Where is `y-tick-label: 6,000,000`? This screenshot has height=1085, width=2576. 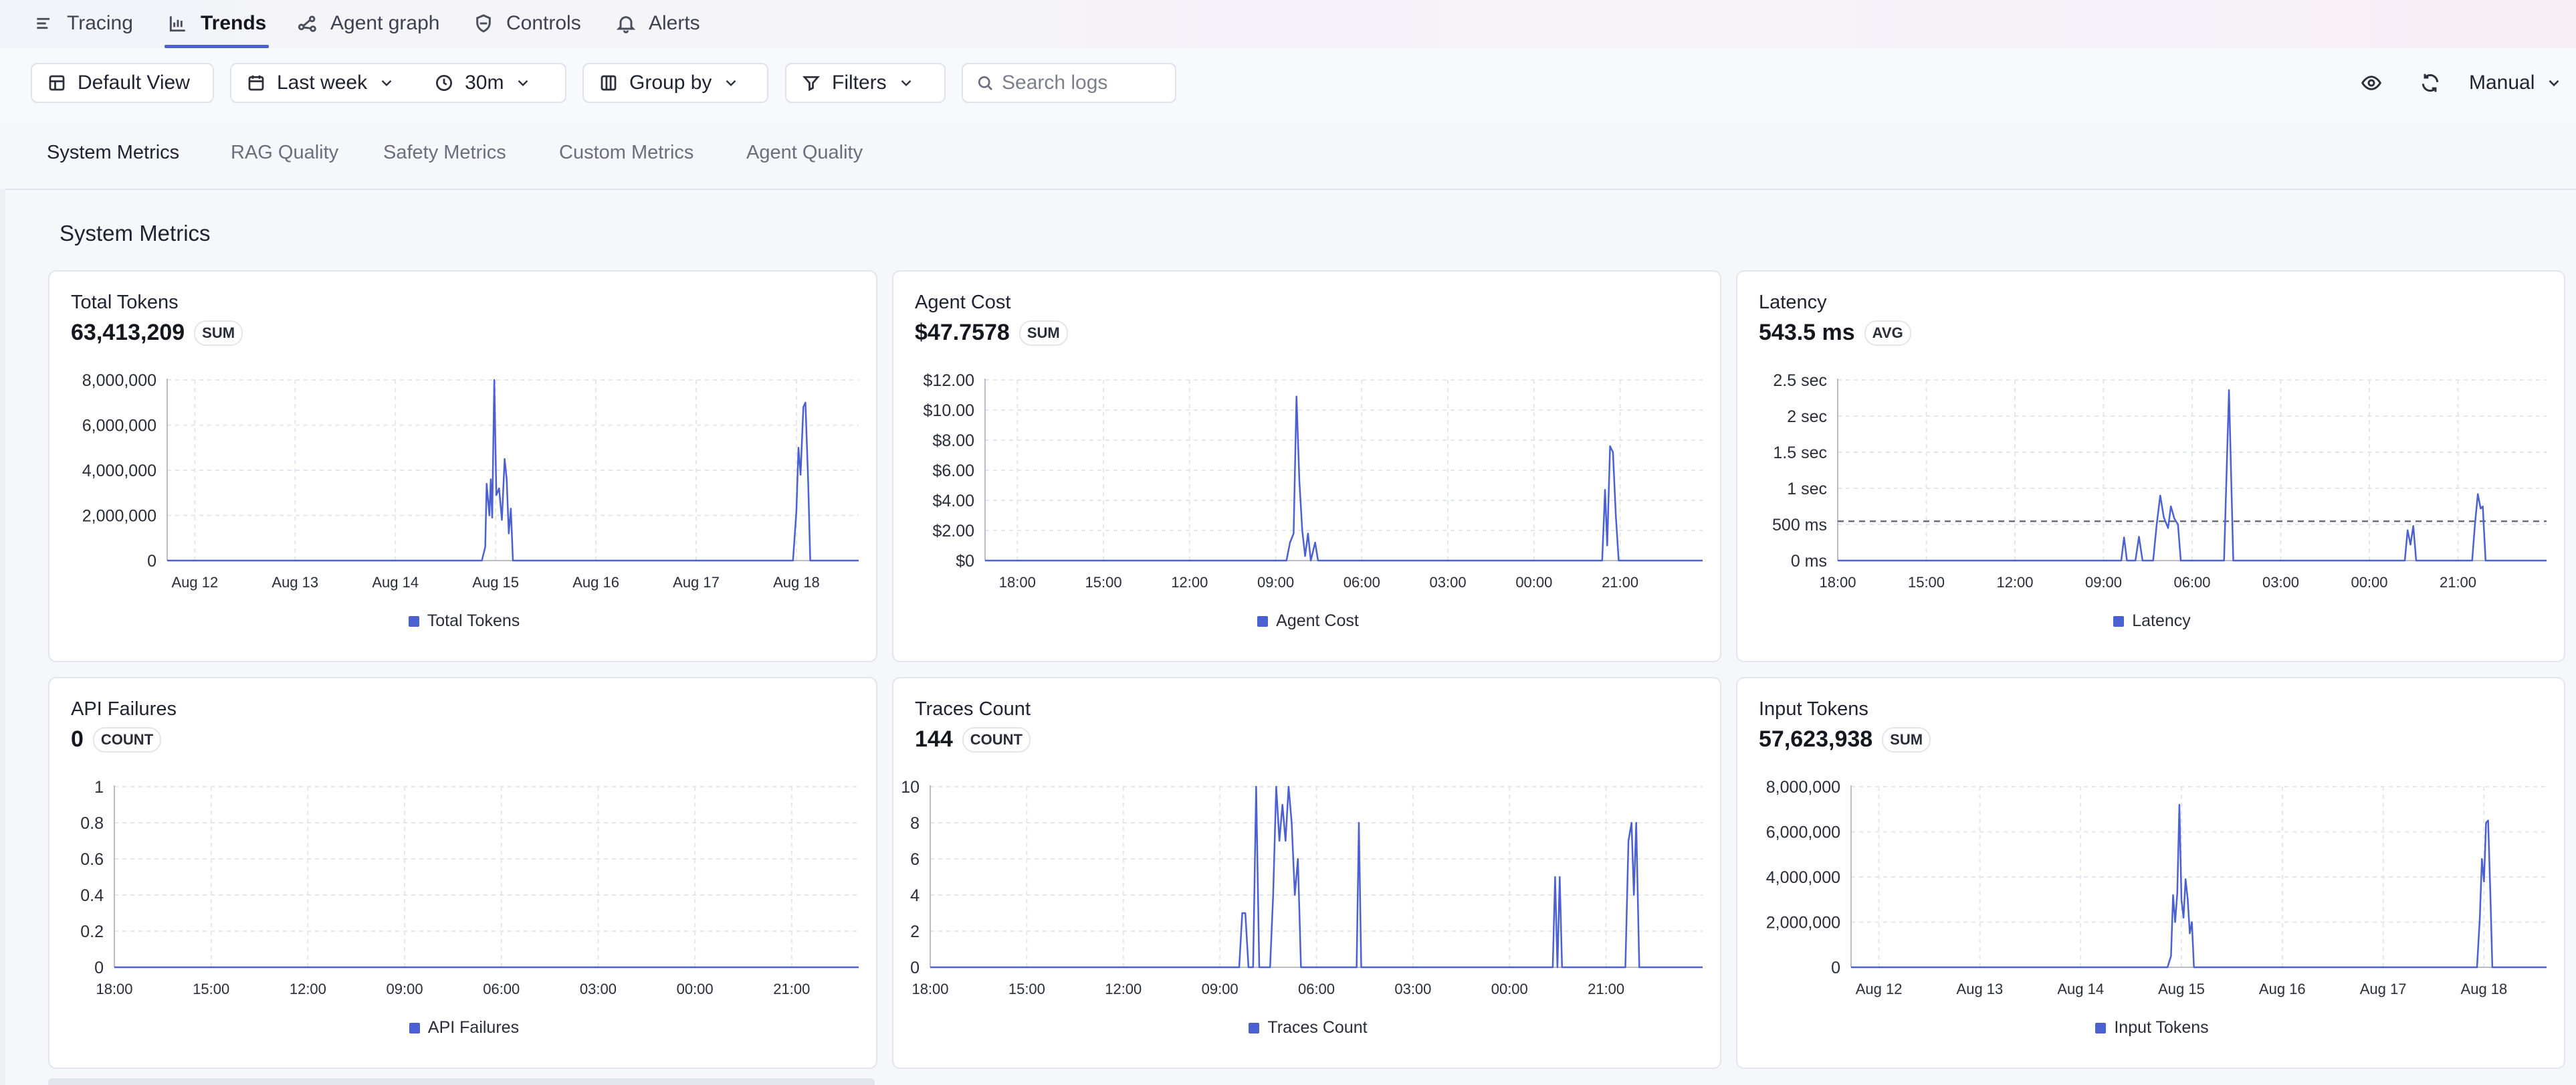 y-tick-label: 6,000,000 is located at coordinates (1803, 832).